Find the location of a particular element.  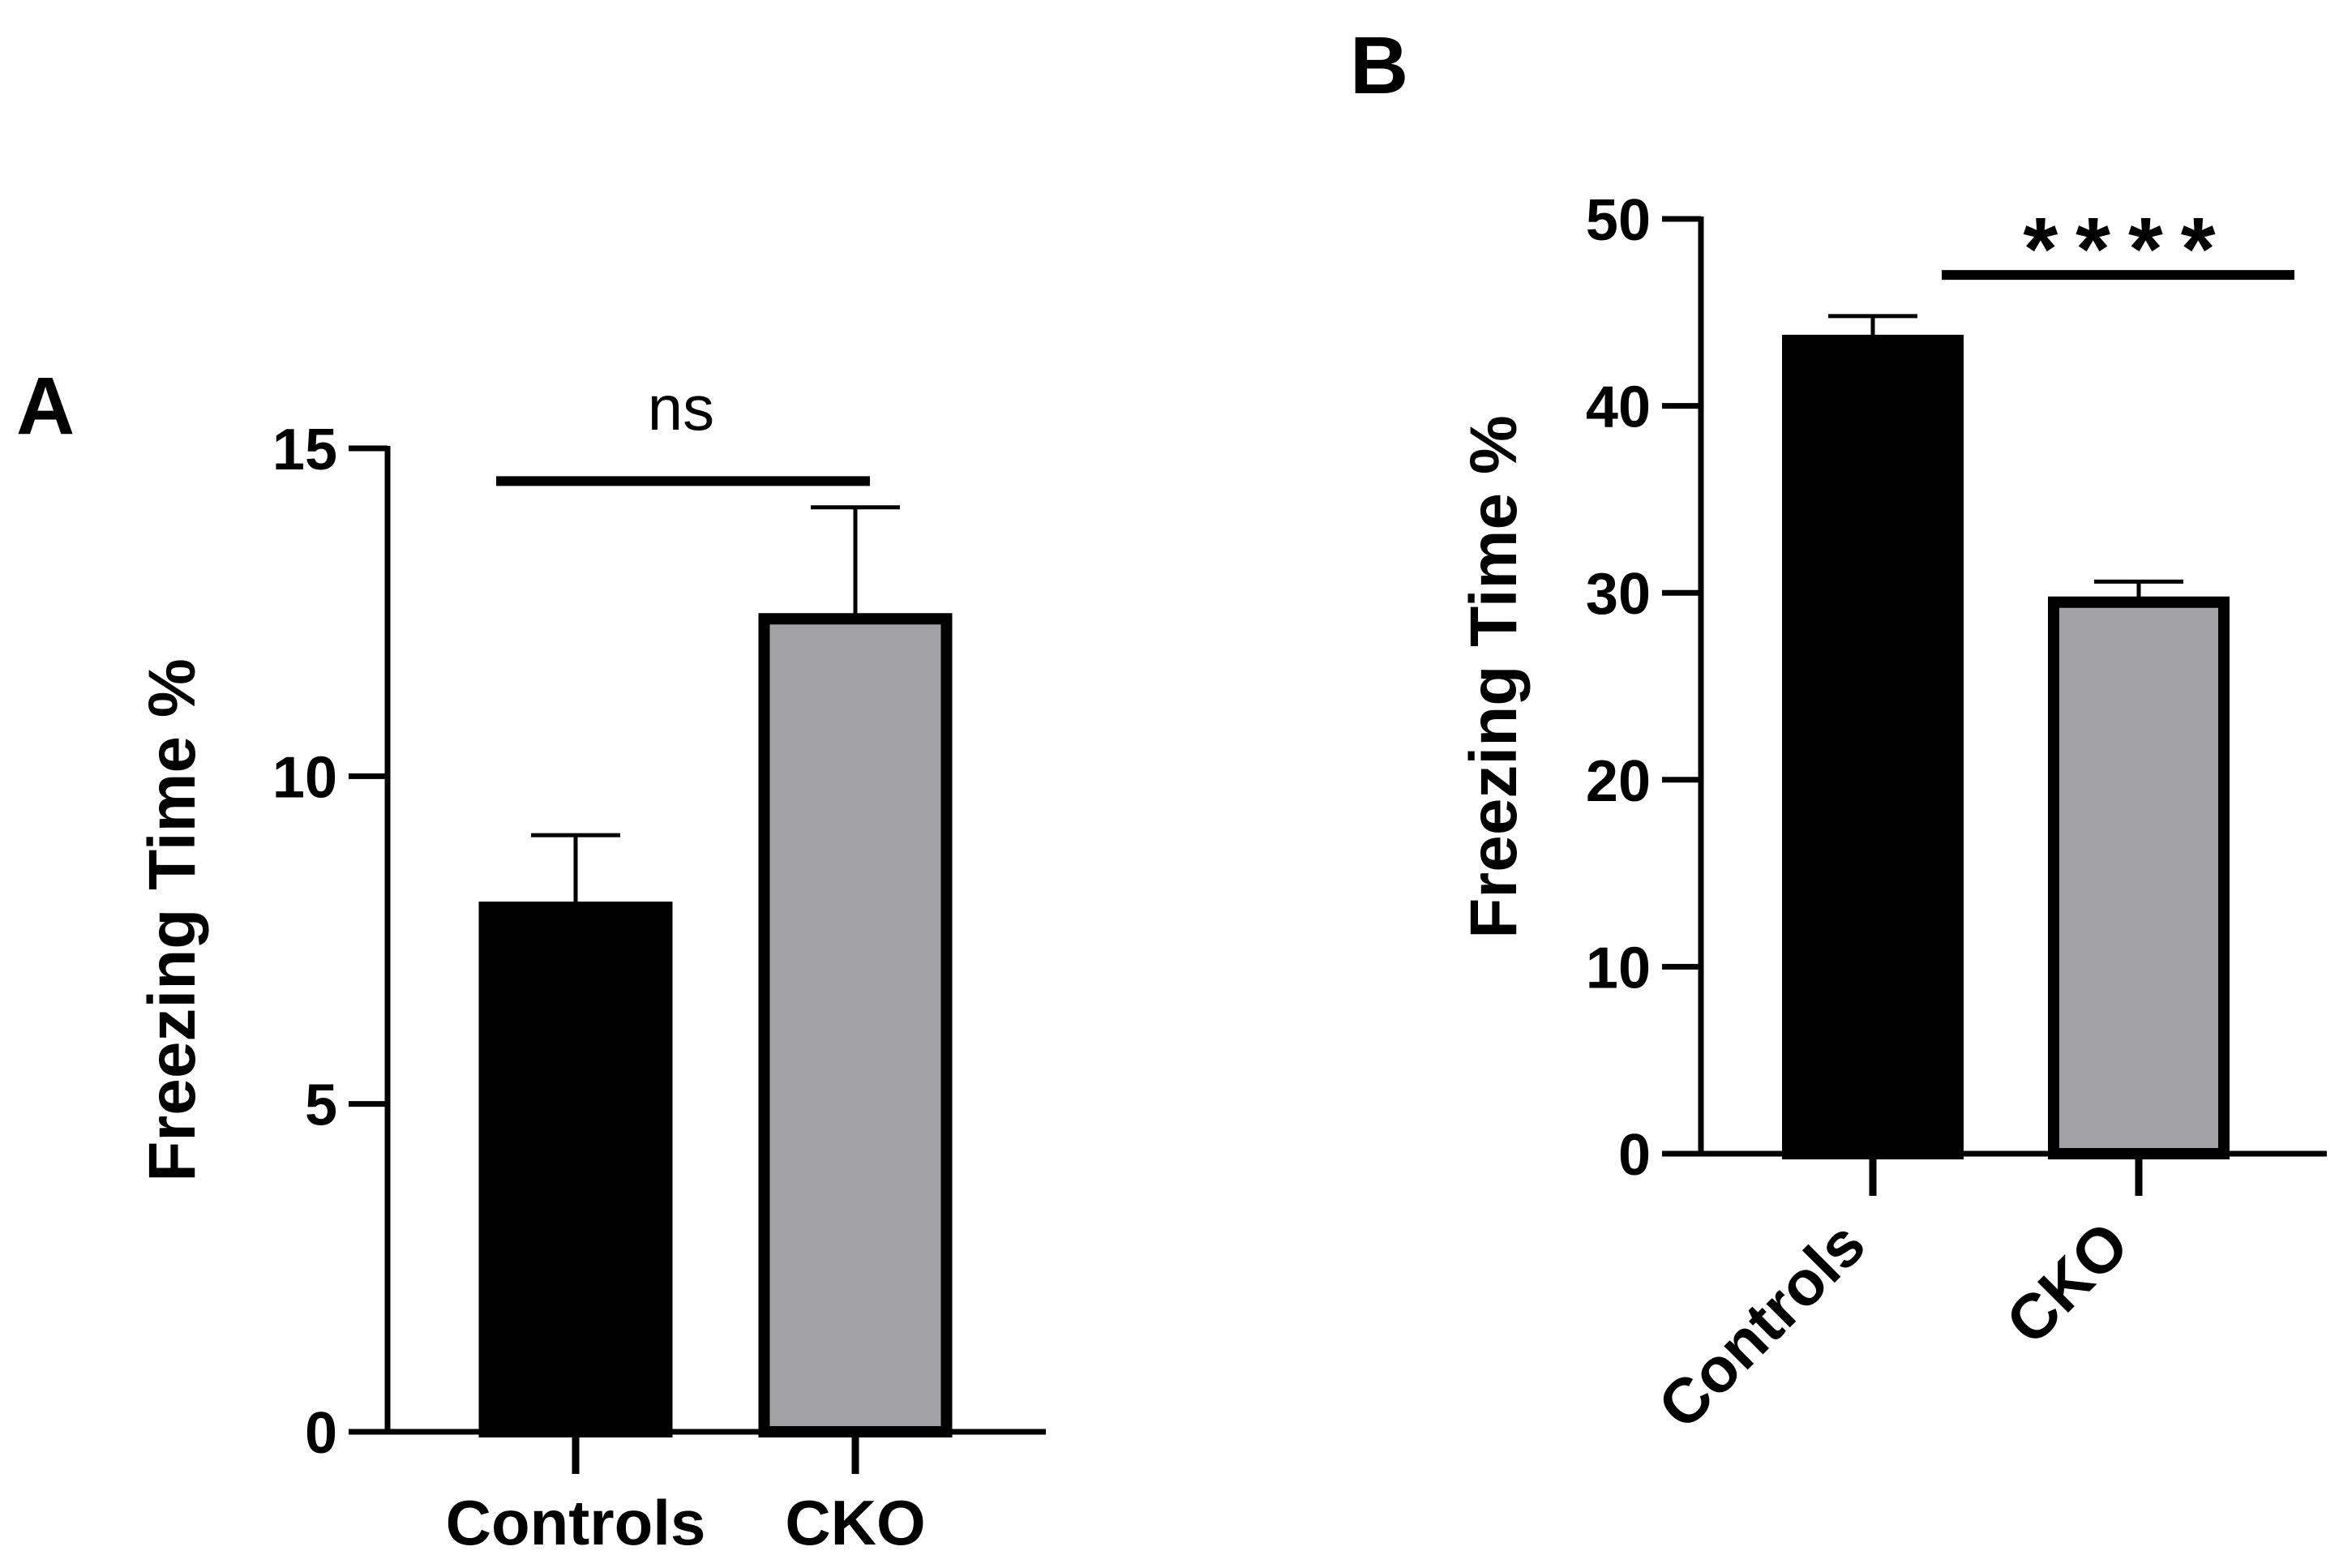

panel-a-ytick-label: 15 is located at coordinates (304, 450).